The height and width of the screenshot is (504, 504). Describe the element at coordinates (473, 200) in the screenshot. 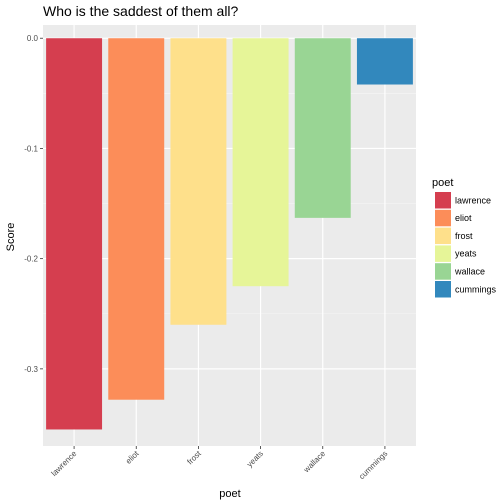

I see `legend-label: lawrence` at that location.